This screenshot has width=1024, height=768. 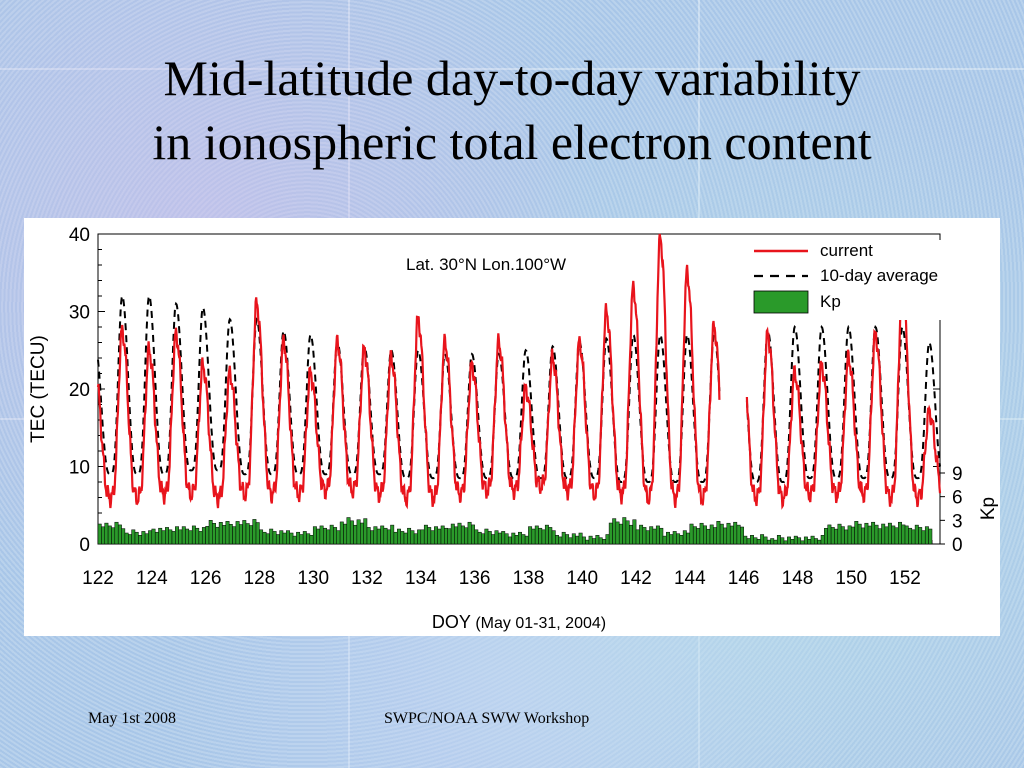 I want to click on x-tick-label: 144, so click(x=690, y=578).